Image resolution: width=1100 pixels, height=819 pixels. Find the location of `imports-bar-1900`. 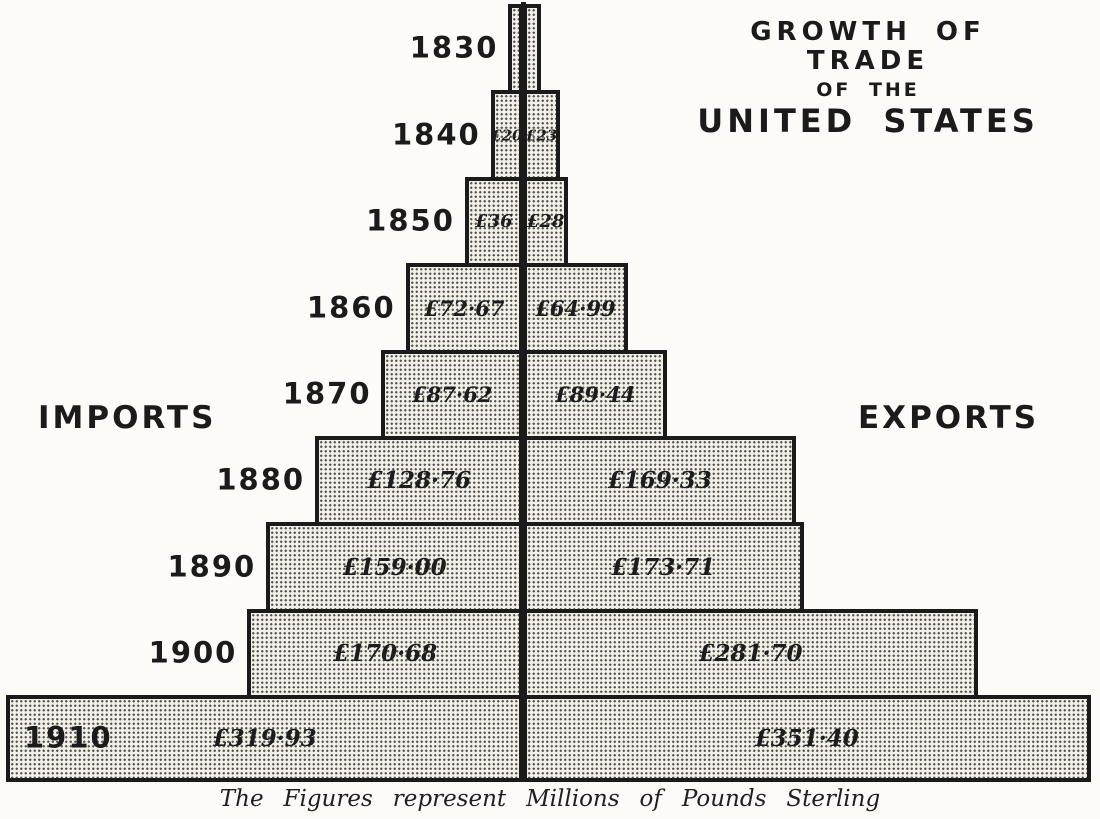

imports-bar-1900 is located at coordinates (385, 654).